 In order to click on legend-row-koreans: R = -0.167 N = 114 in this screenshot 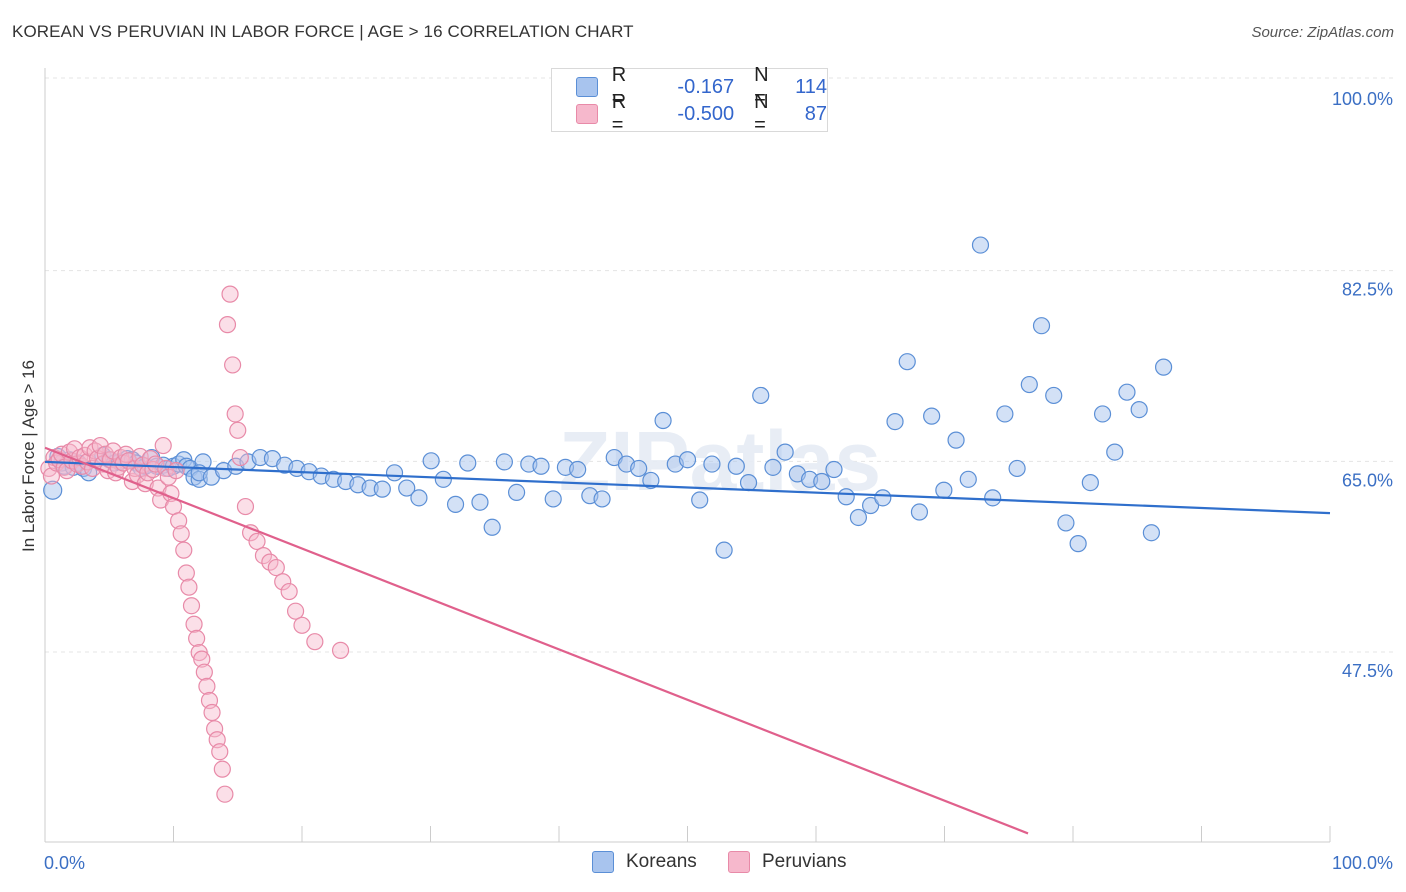, I will do `click(702, 86)`.